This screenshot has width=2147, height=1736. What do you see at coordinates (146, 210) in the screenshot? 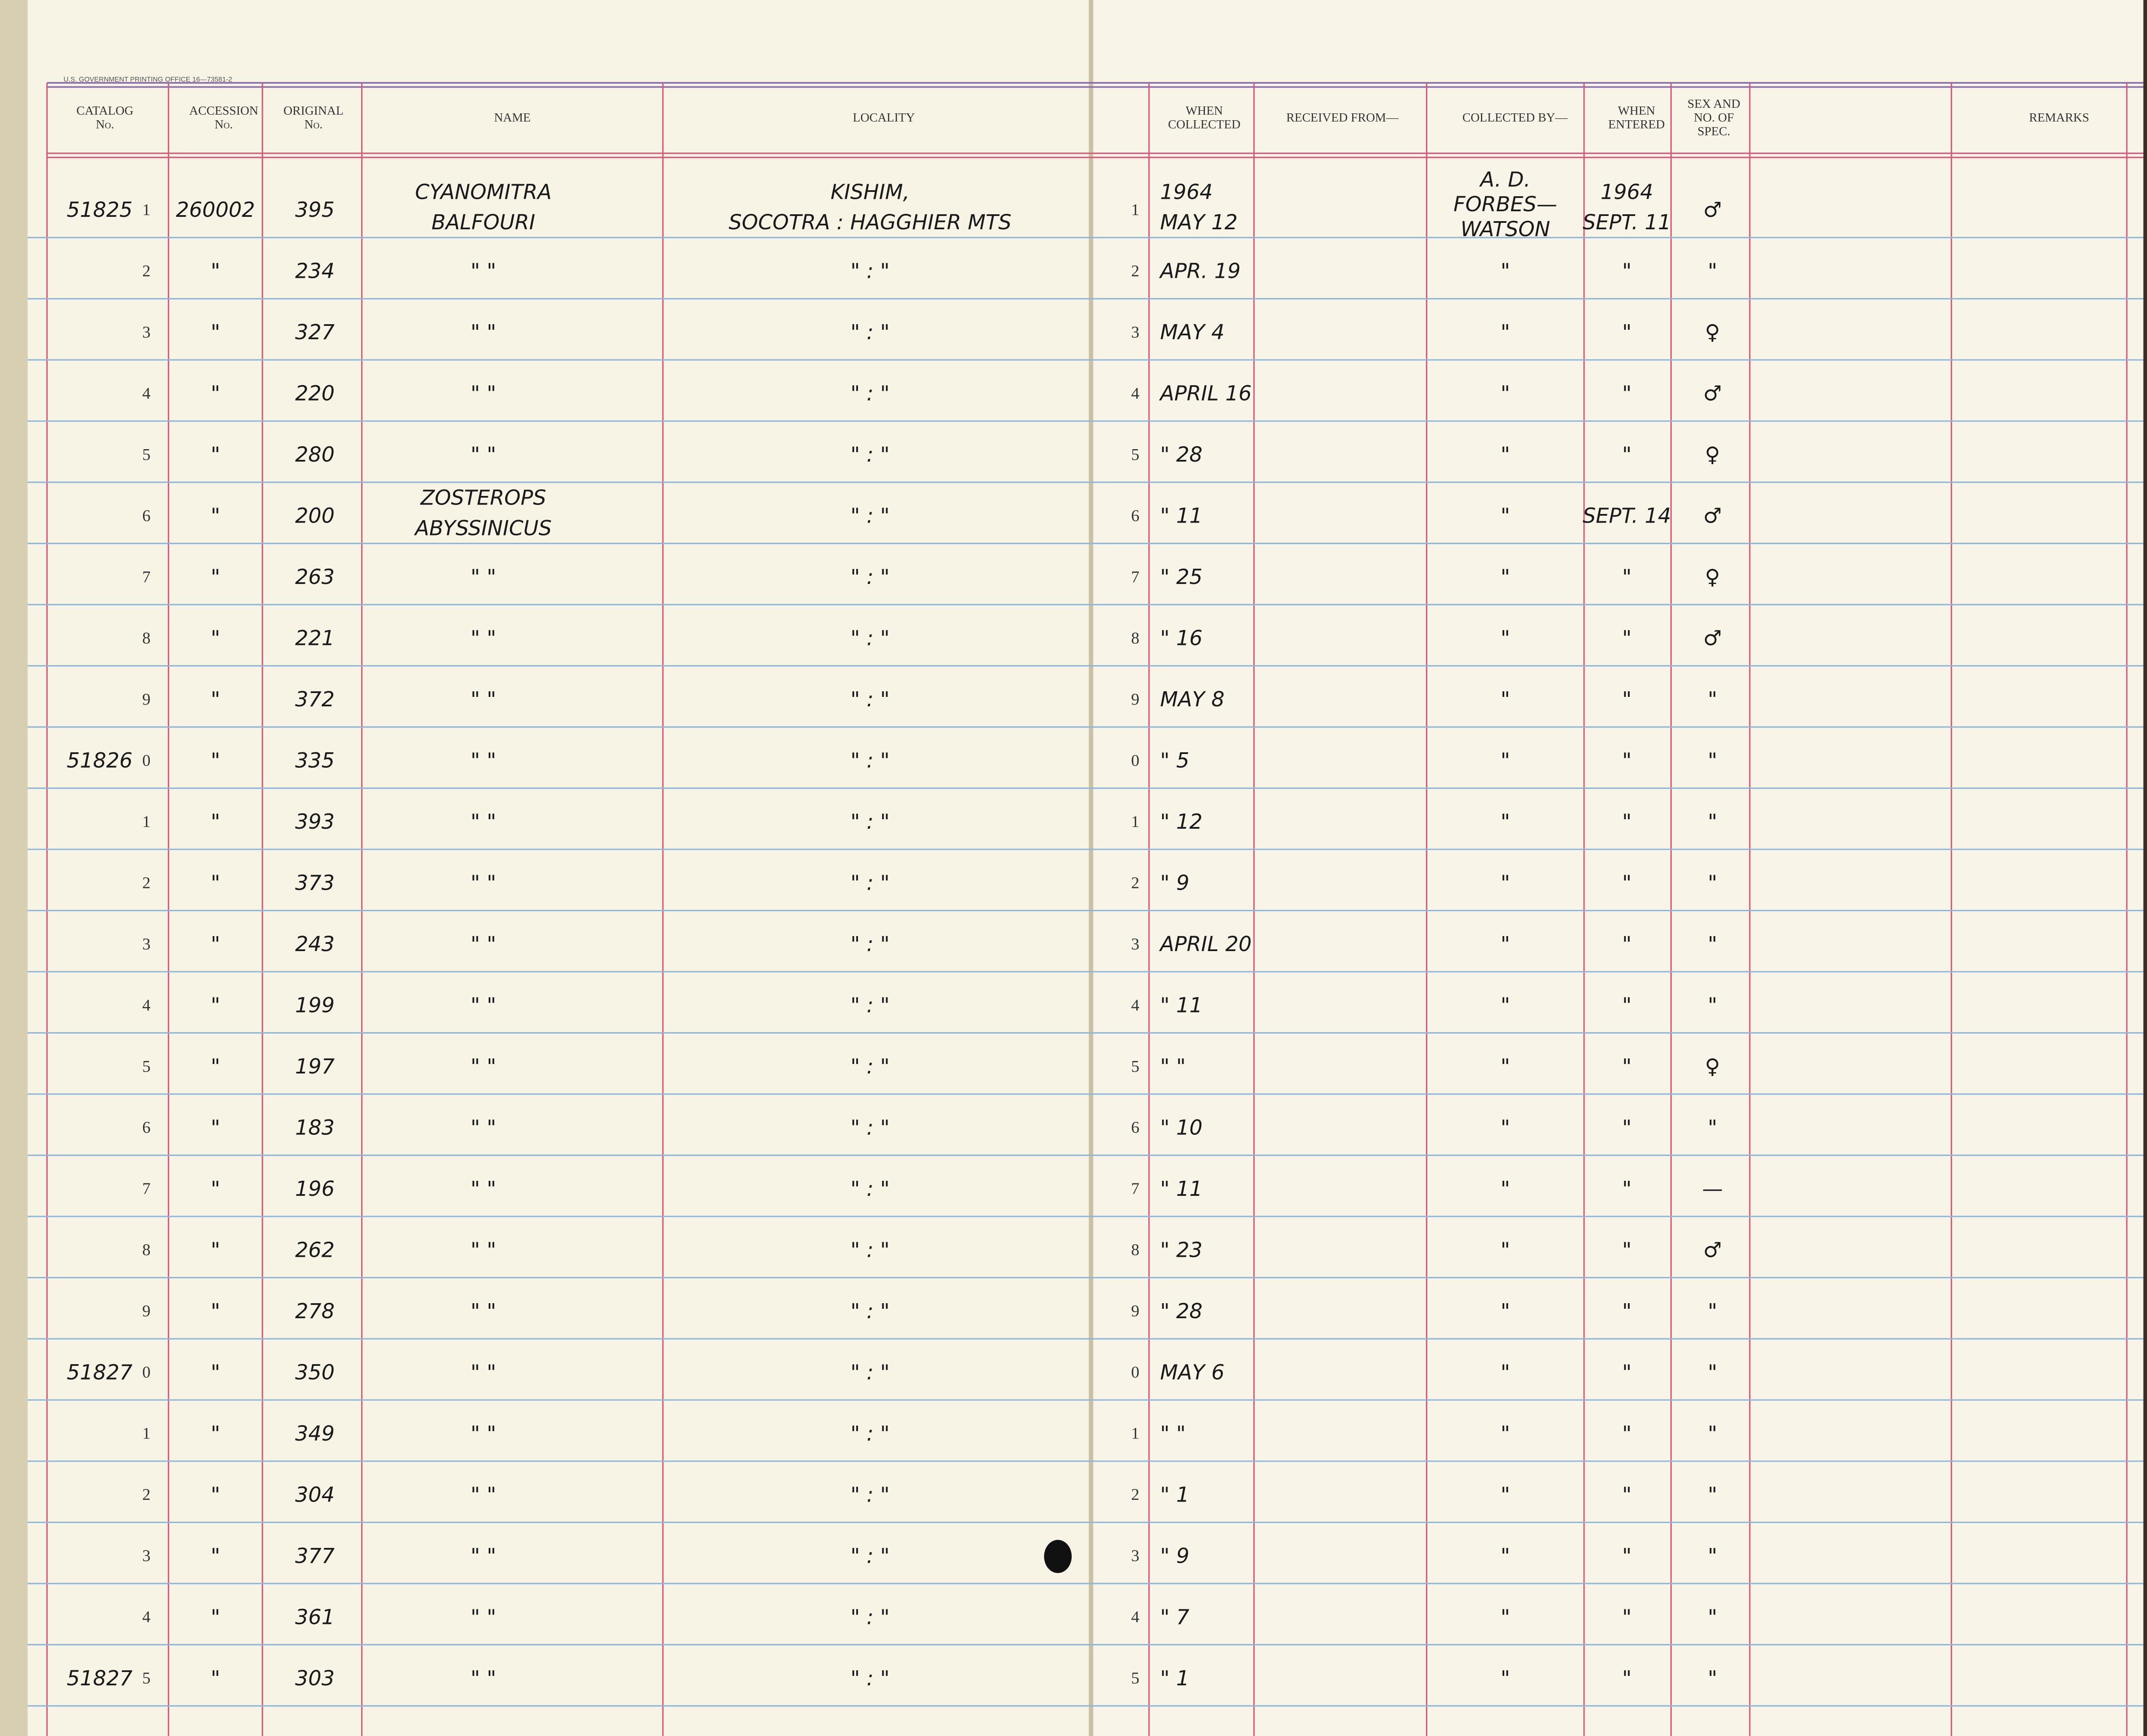
I see `cell-n: 1` at bounding box center [146, 210].